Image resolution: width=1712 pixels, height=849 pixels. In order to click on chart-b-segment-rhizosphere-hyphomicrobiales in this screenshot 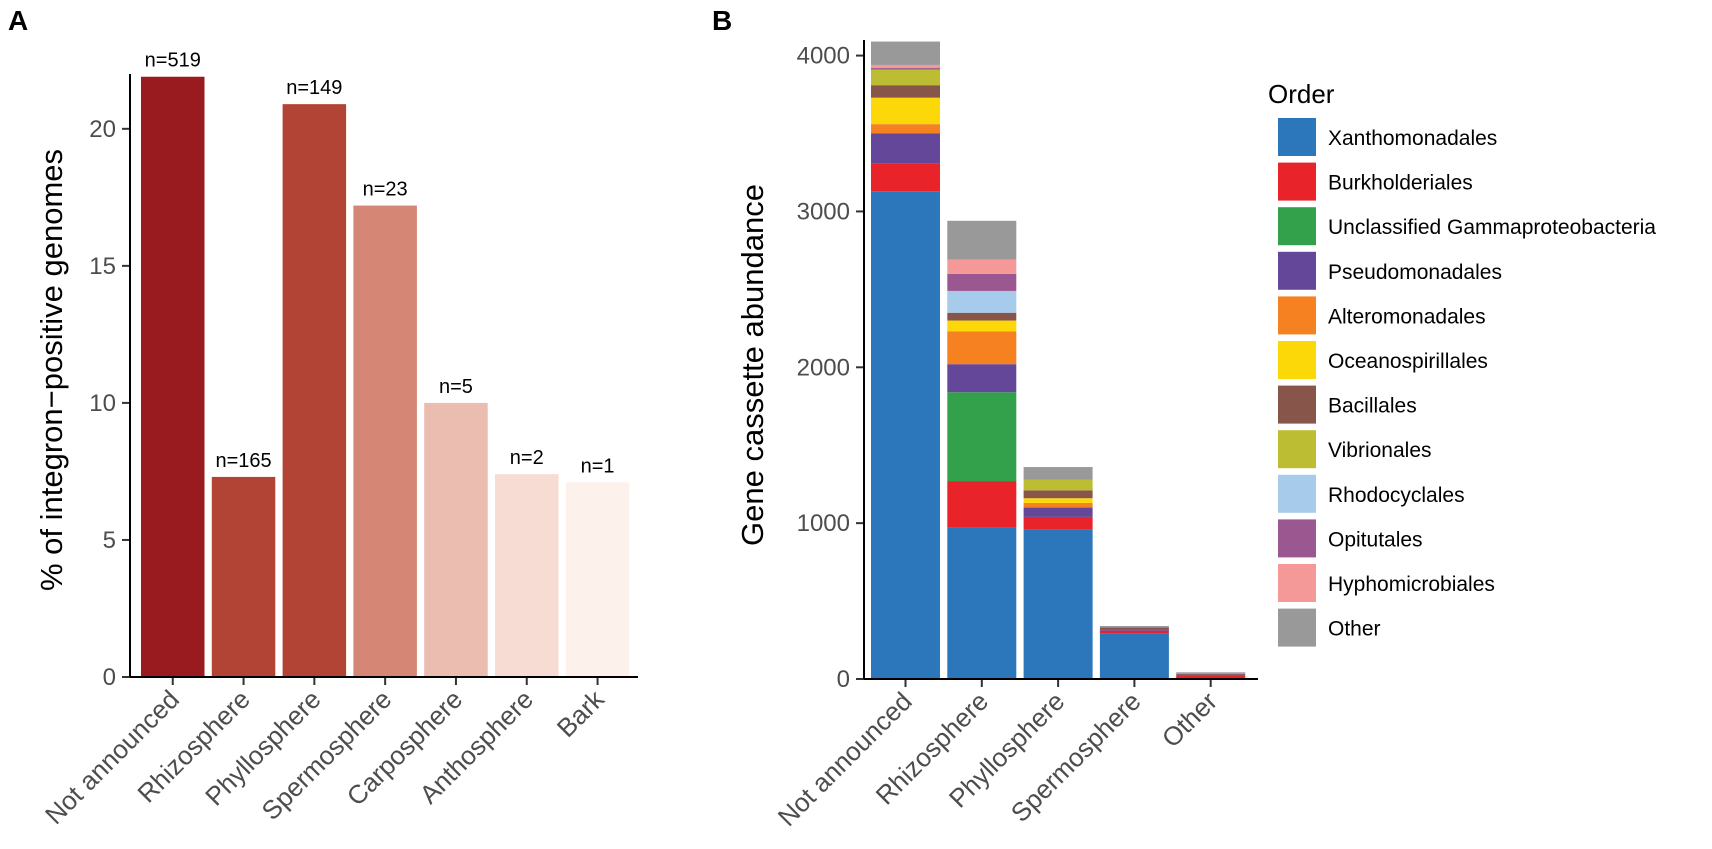, I will do `click(982, 266)`.